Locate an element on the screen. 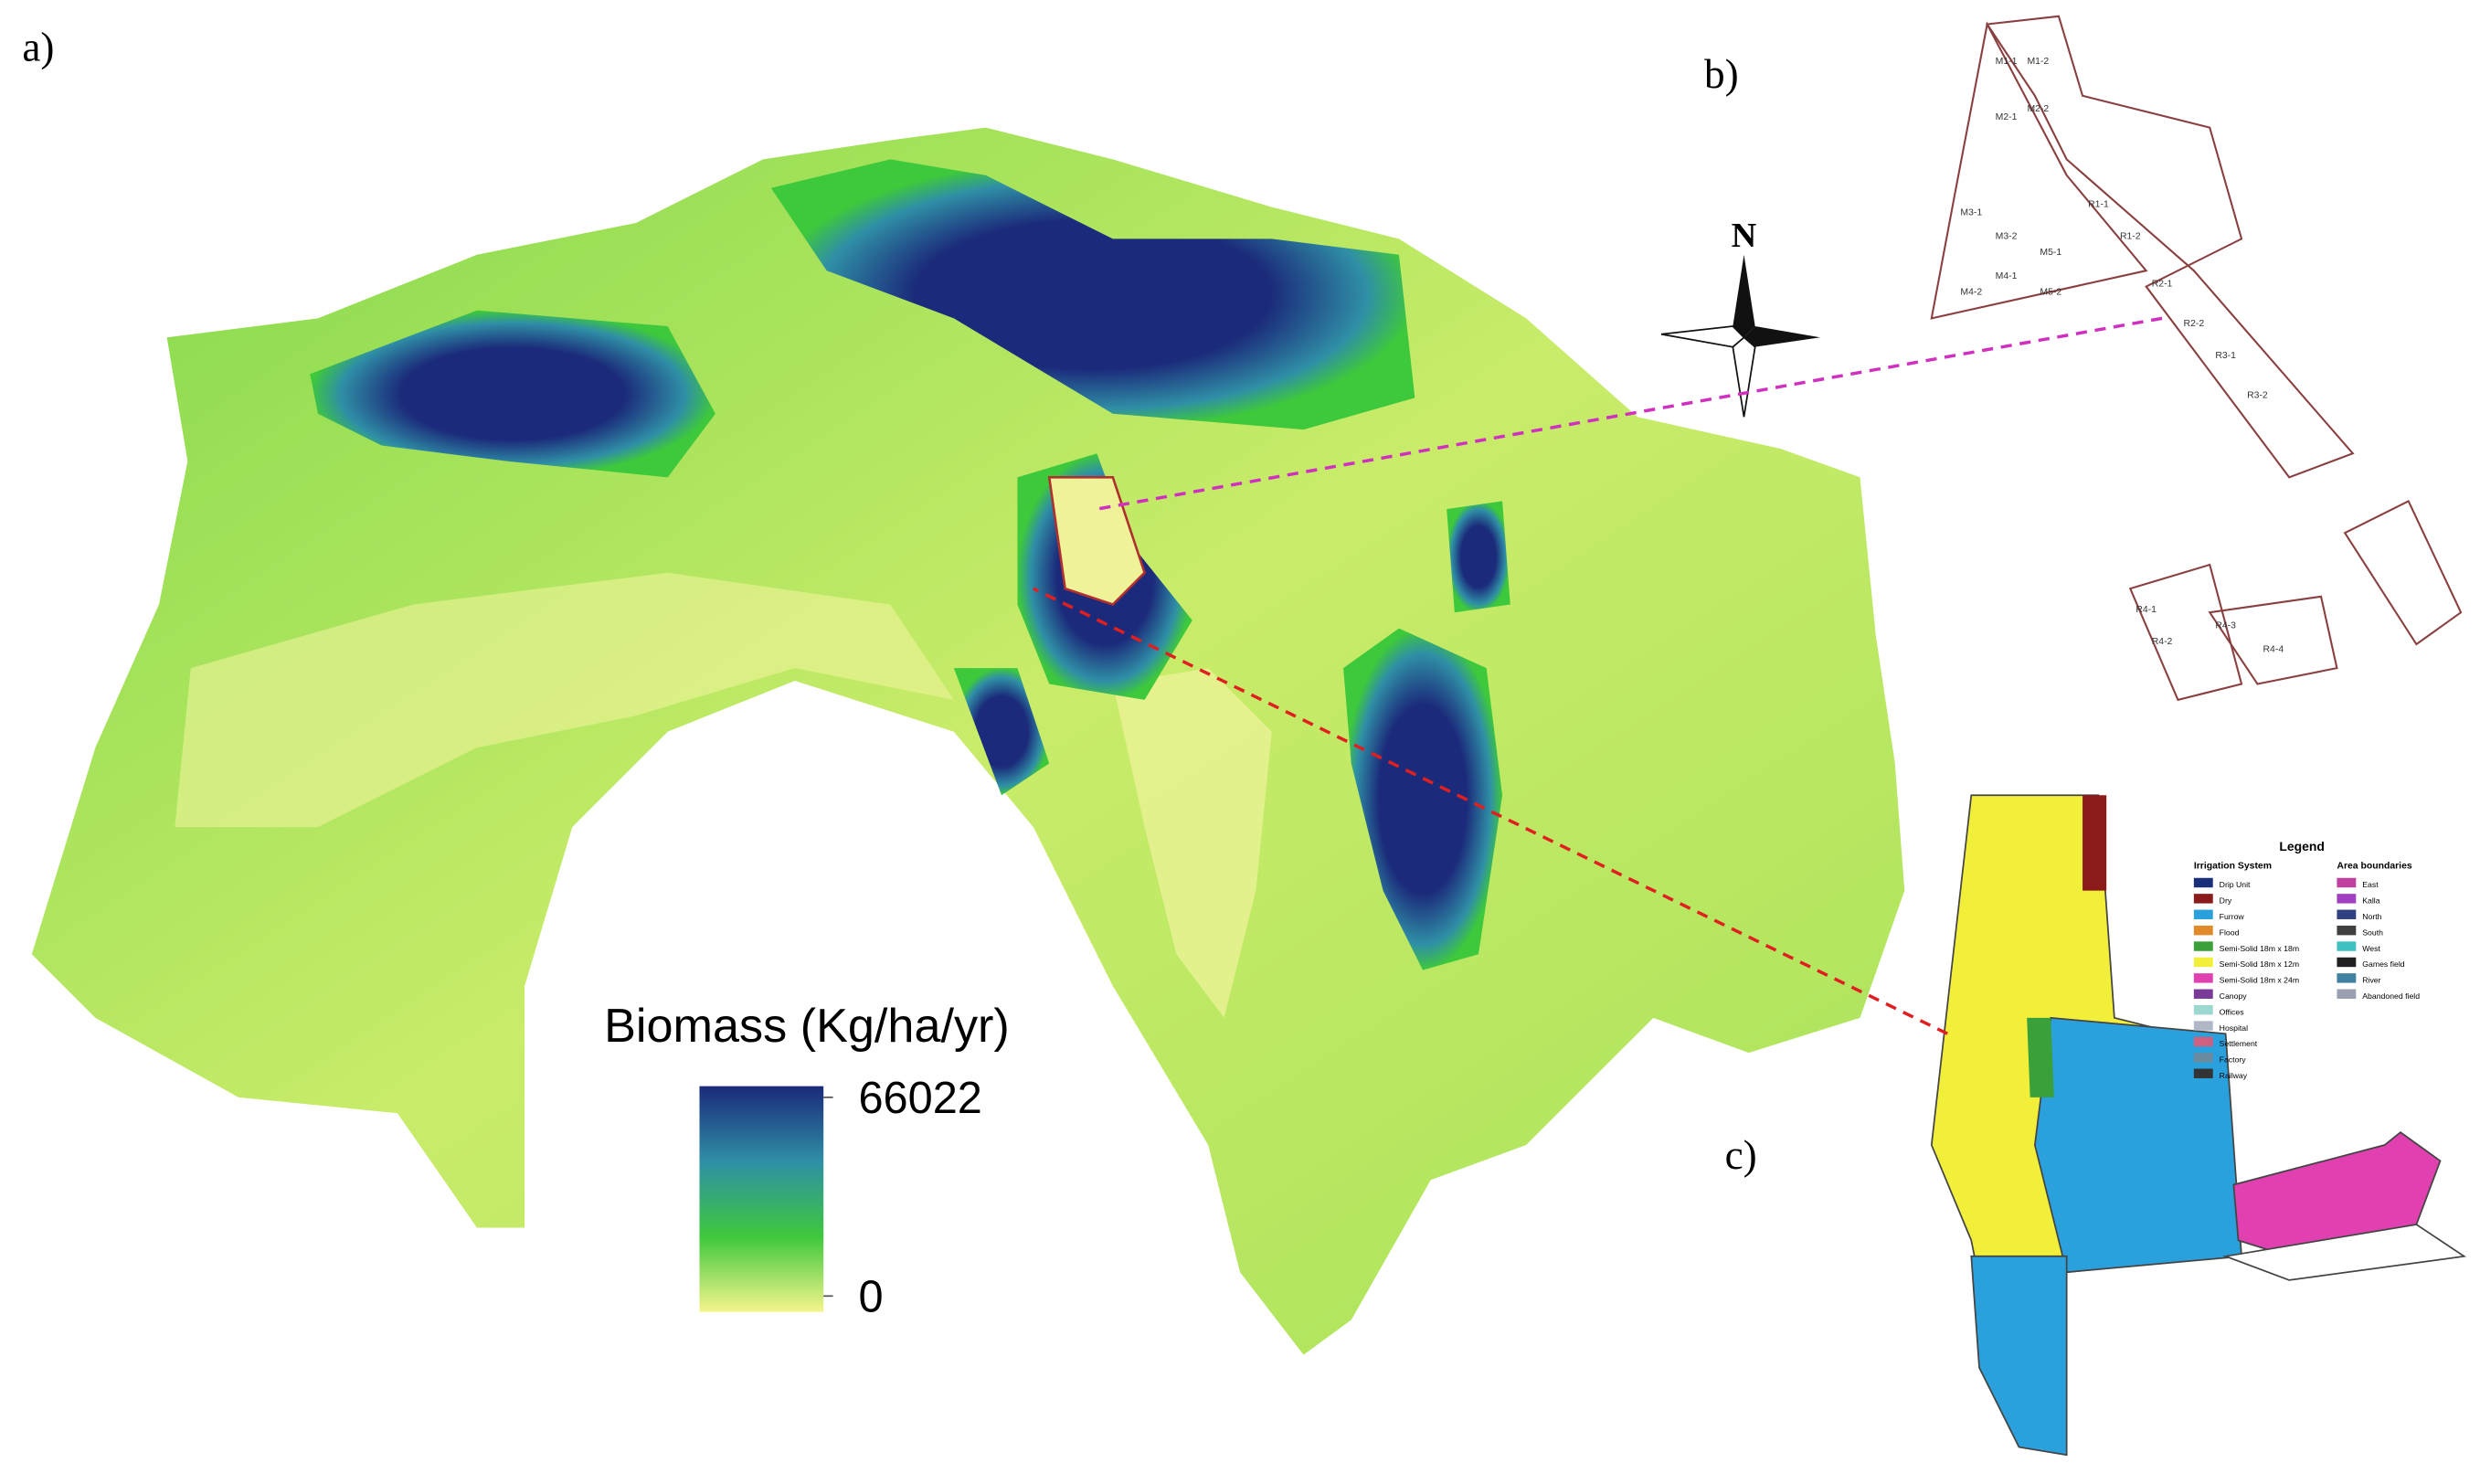 This screenshot has height=1484, width=2480. legend-label: Furrow is located at coordinates (2232, 916).